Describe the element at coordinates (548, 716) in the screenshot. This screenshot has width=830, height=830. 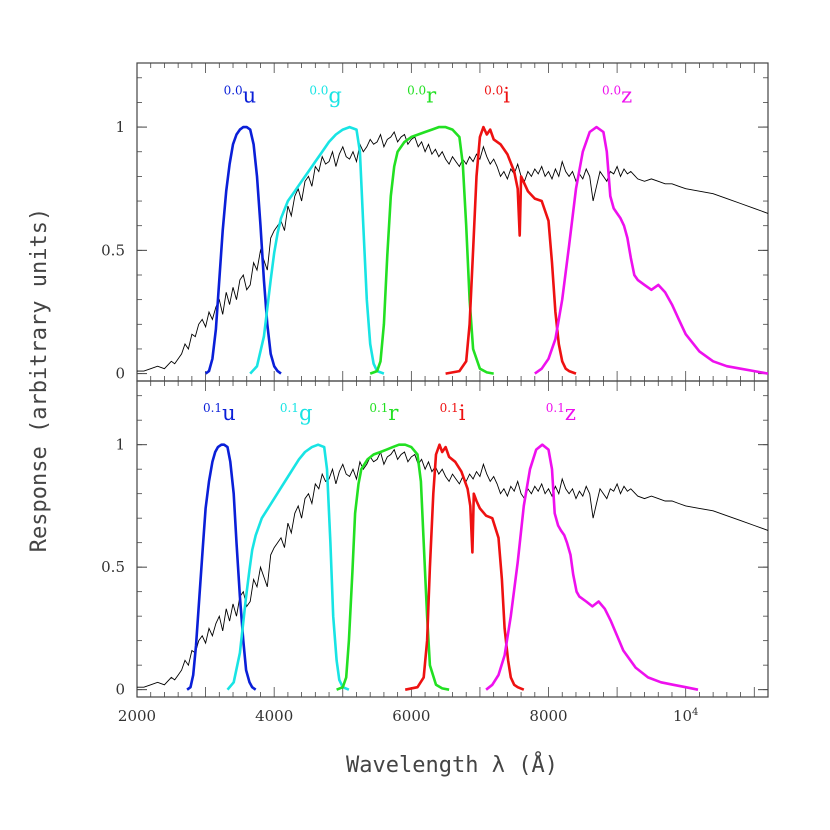
I see `x-tick-label: 8000` at that location.